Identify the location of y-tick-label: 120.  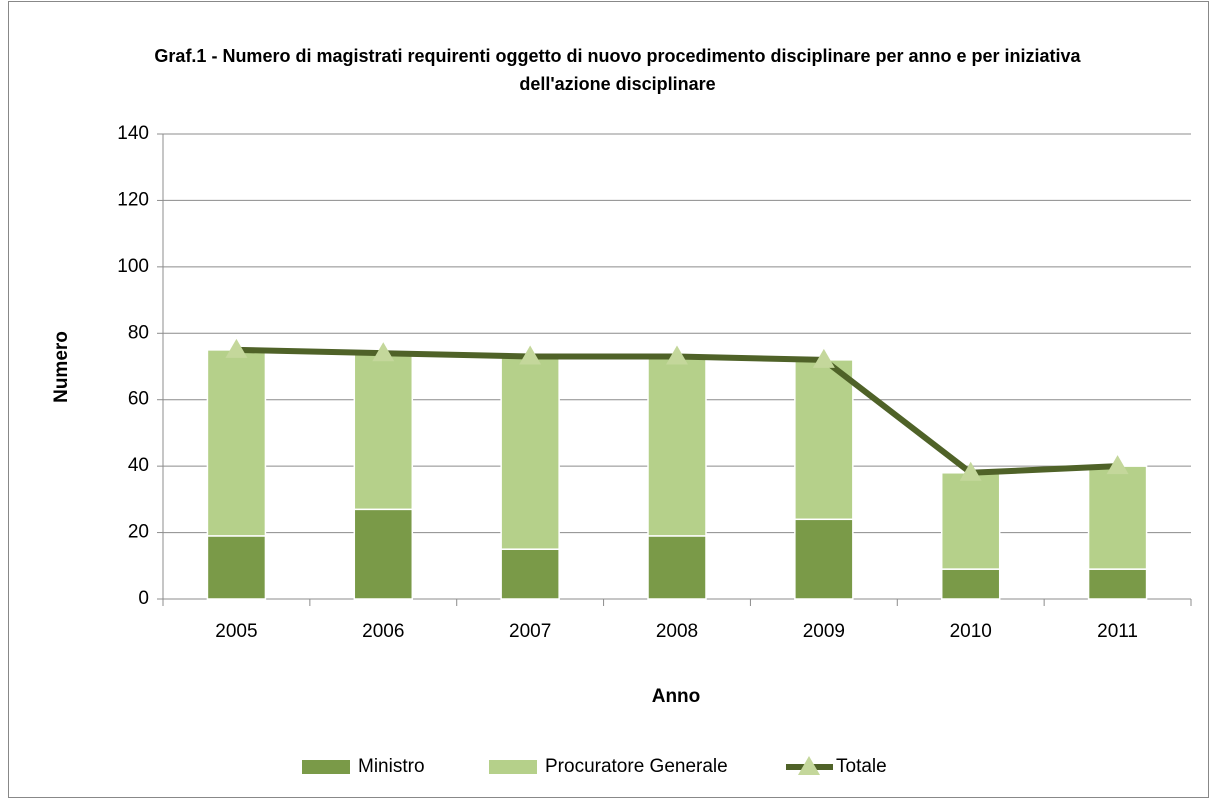
(133, 199).